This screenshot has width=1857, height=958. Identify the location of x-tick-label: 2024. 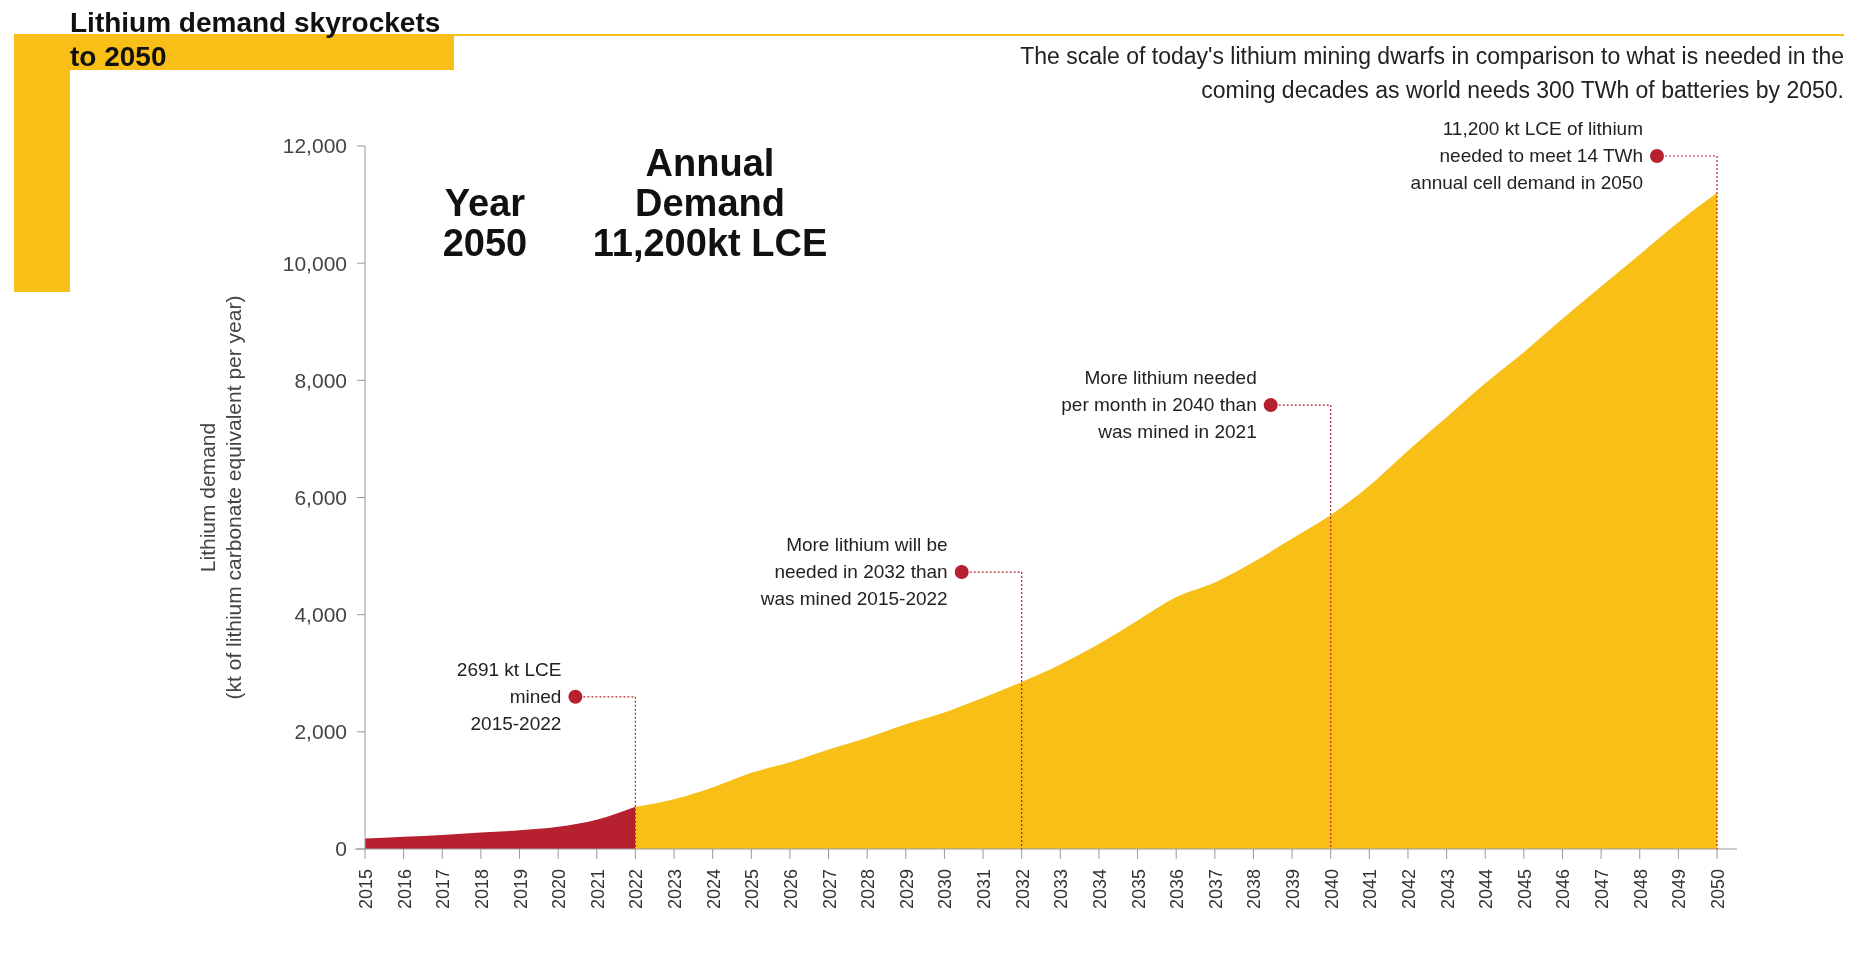
(713, 889).